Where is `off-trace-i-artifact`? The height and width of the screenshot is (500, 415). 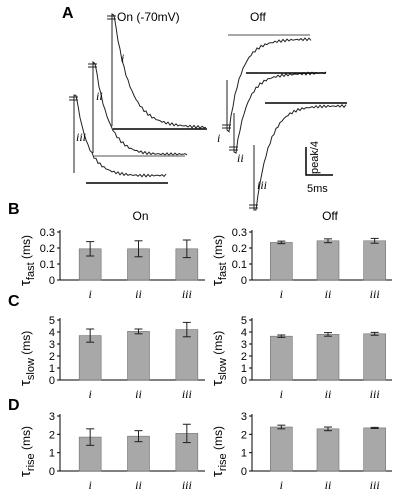 off-trace-i-artifact is located at coordinates (226, 126).